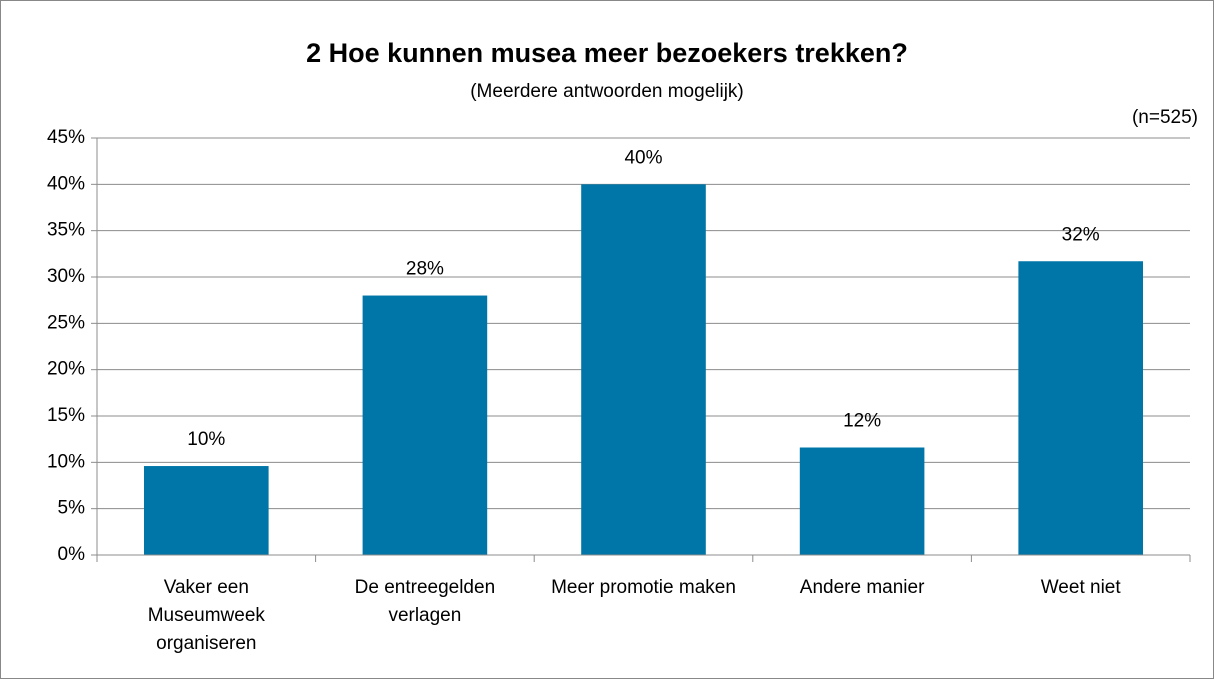 The height and width of the screenshot is (679, 1214). I want to click on y-tick-label: 30%, so click(66, 276).